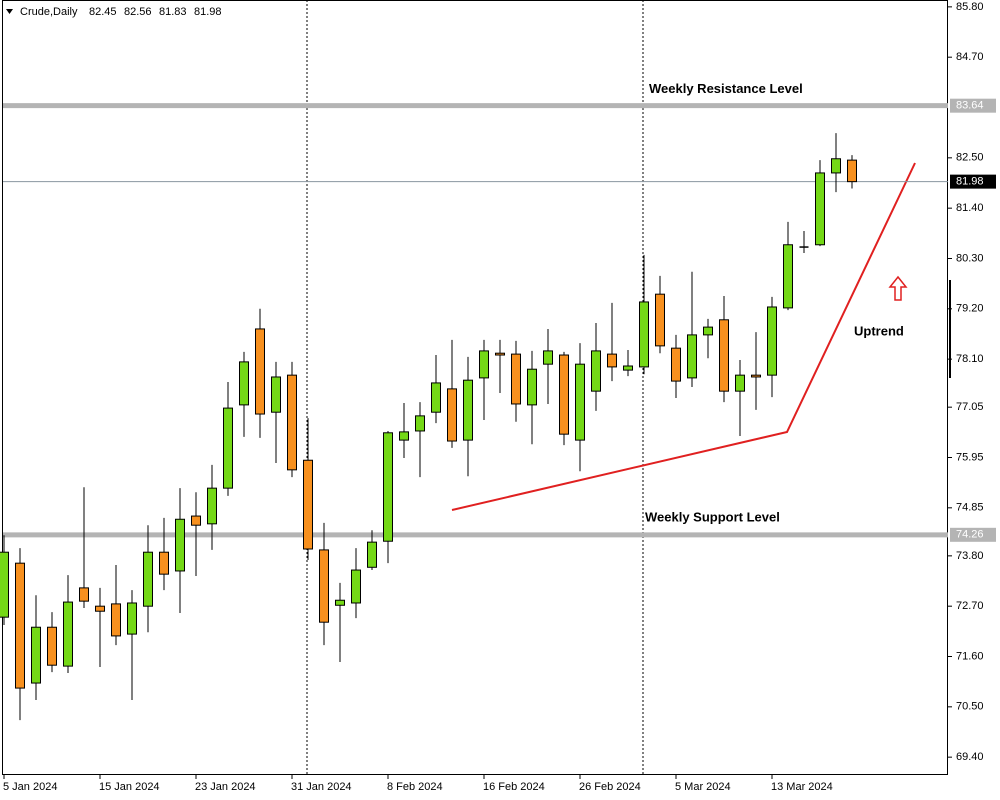 The height and width of the screenshot is (800, 1000). I want to click on header-high: 82.56, so click(138, 12).